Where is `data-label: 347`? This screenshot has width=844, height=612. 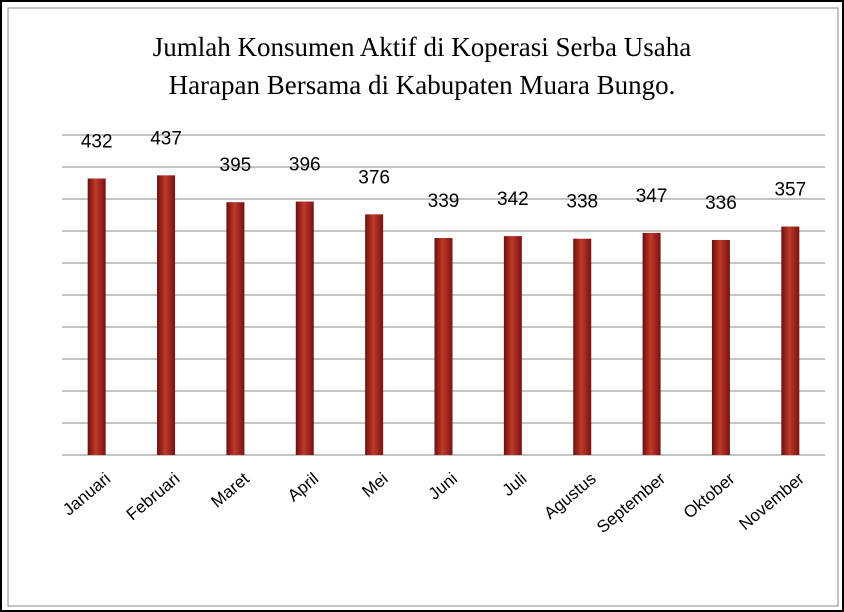
data-label: 347 is located at coordinates (652, 196).